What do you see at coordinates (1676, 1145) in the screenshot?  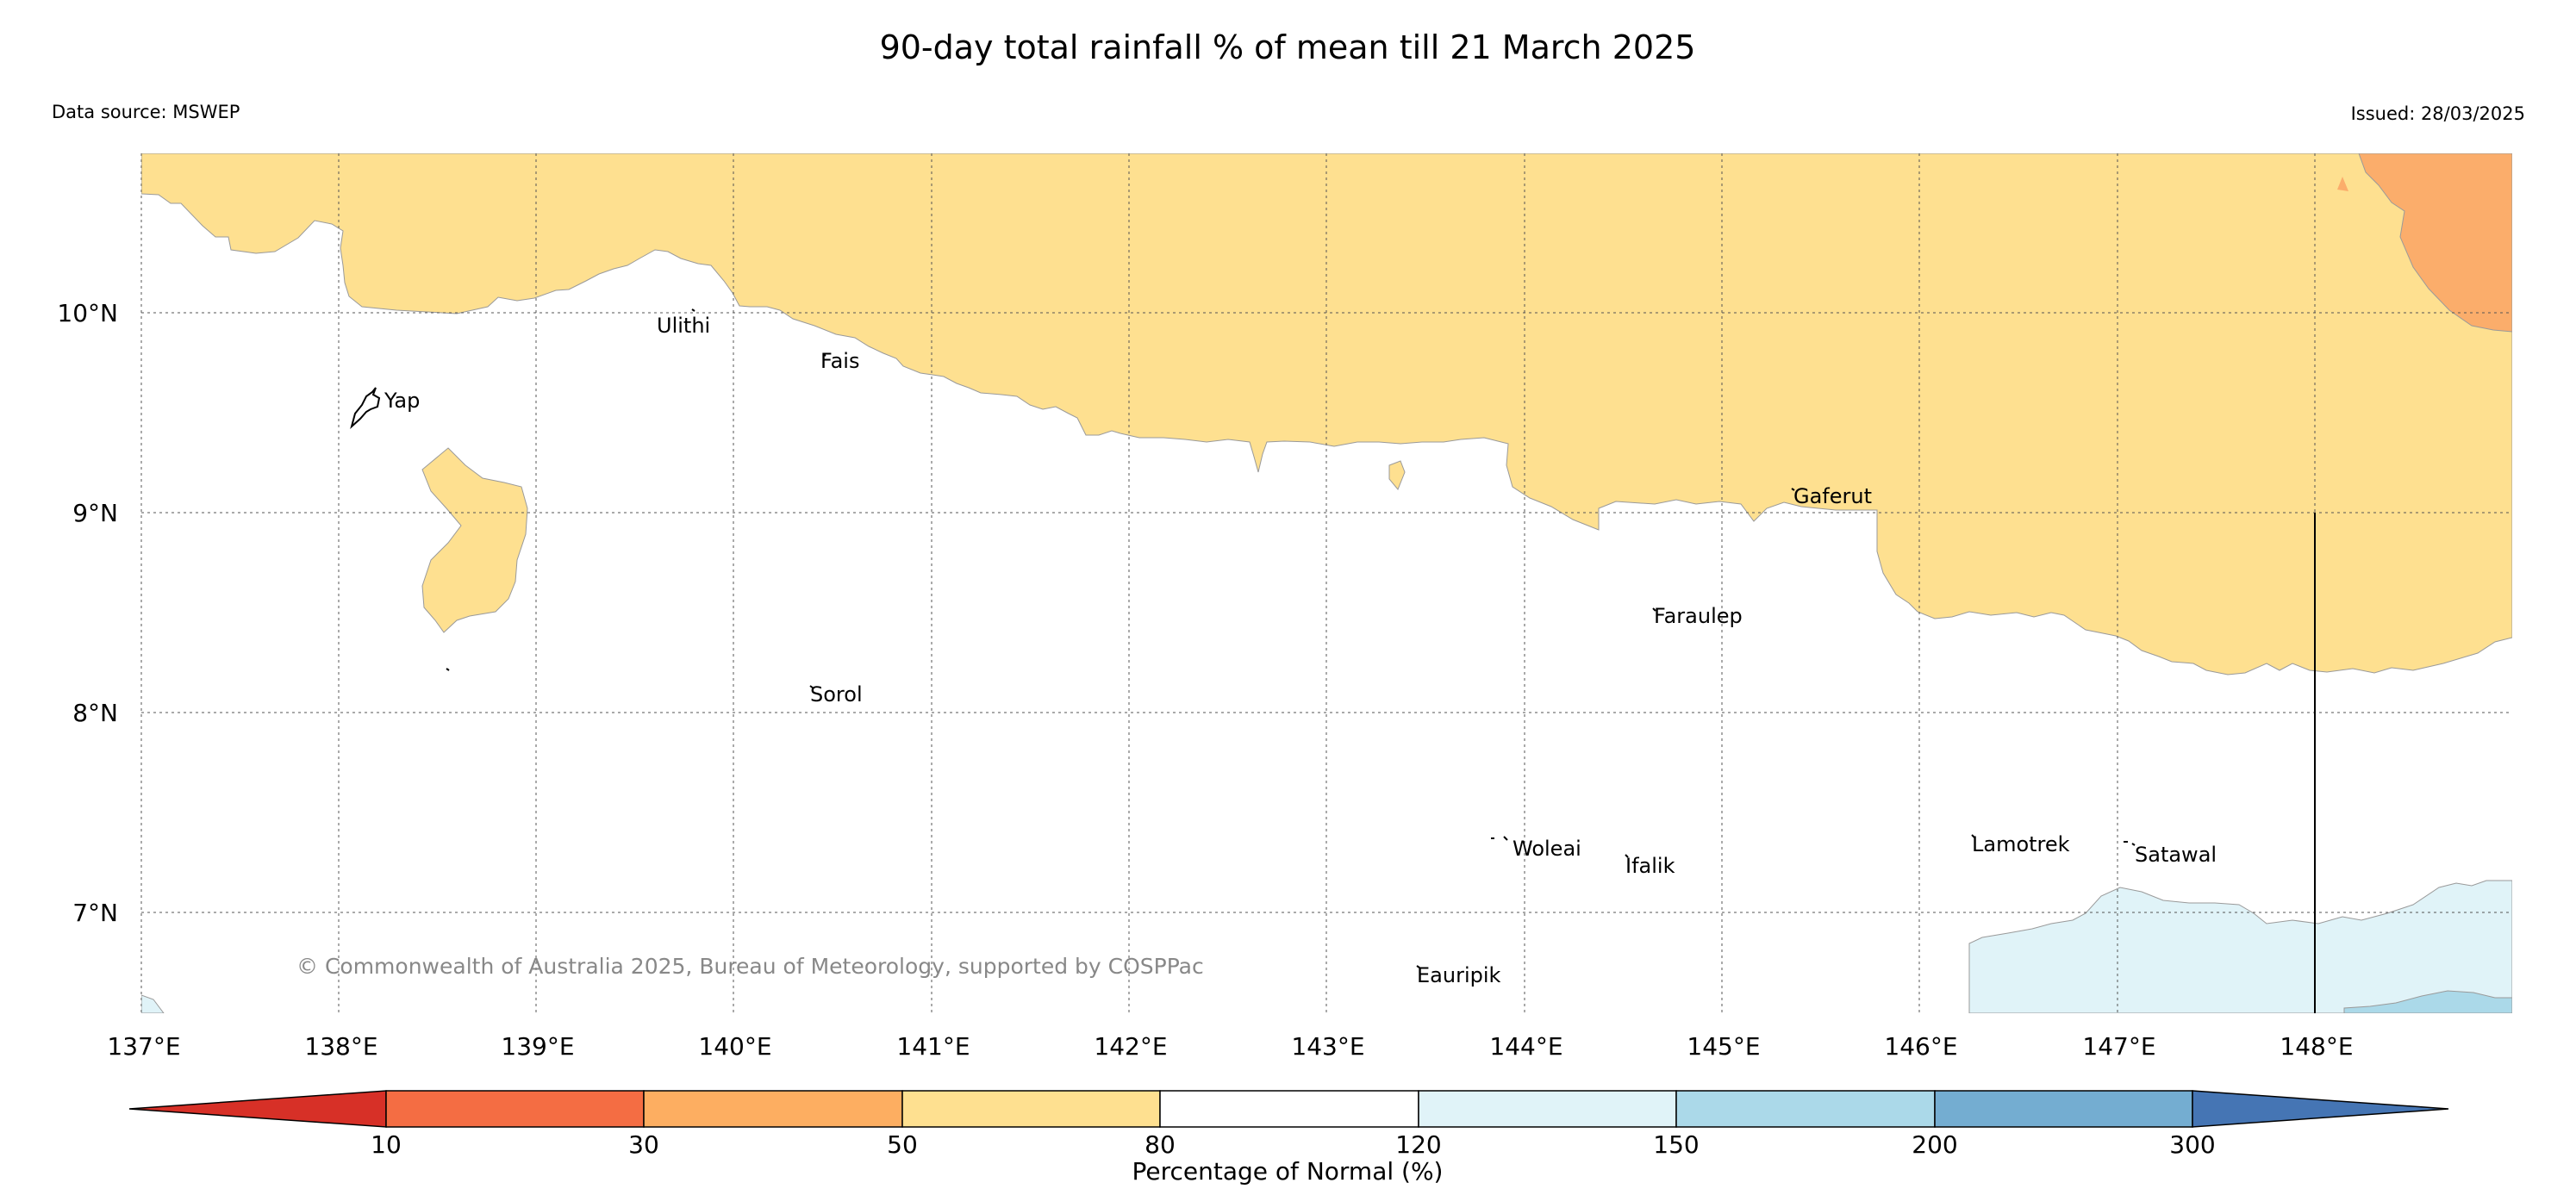 I see `colorbar-tick-label: 150` at bounding box center [1676, 1145].